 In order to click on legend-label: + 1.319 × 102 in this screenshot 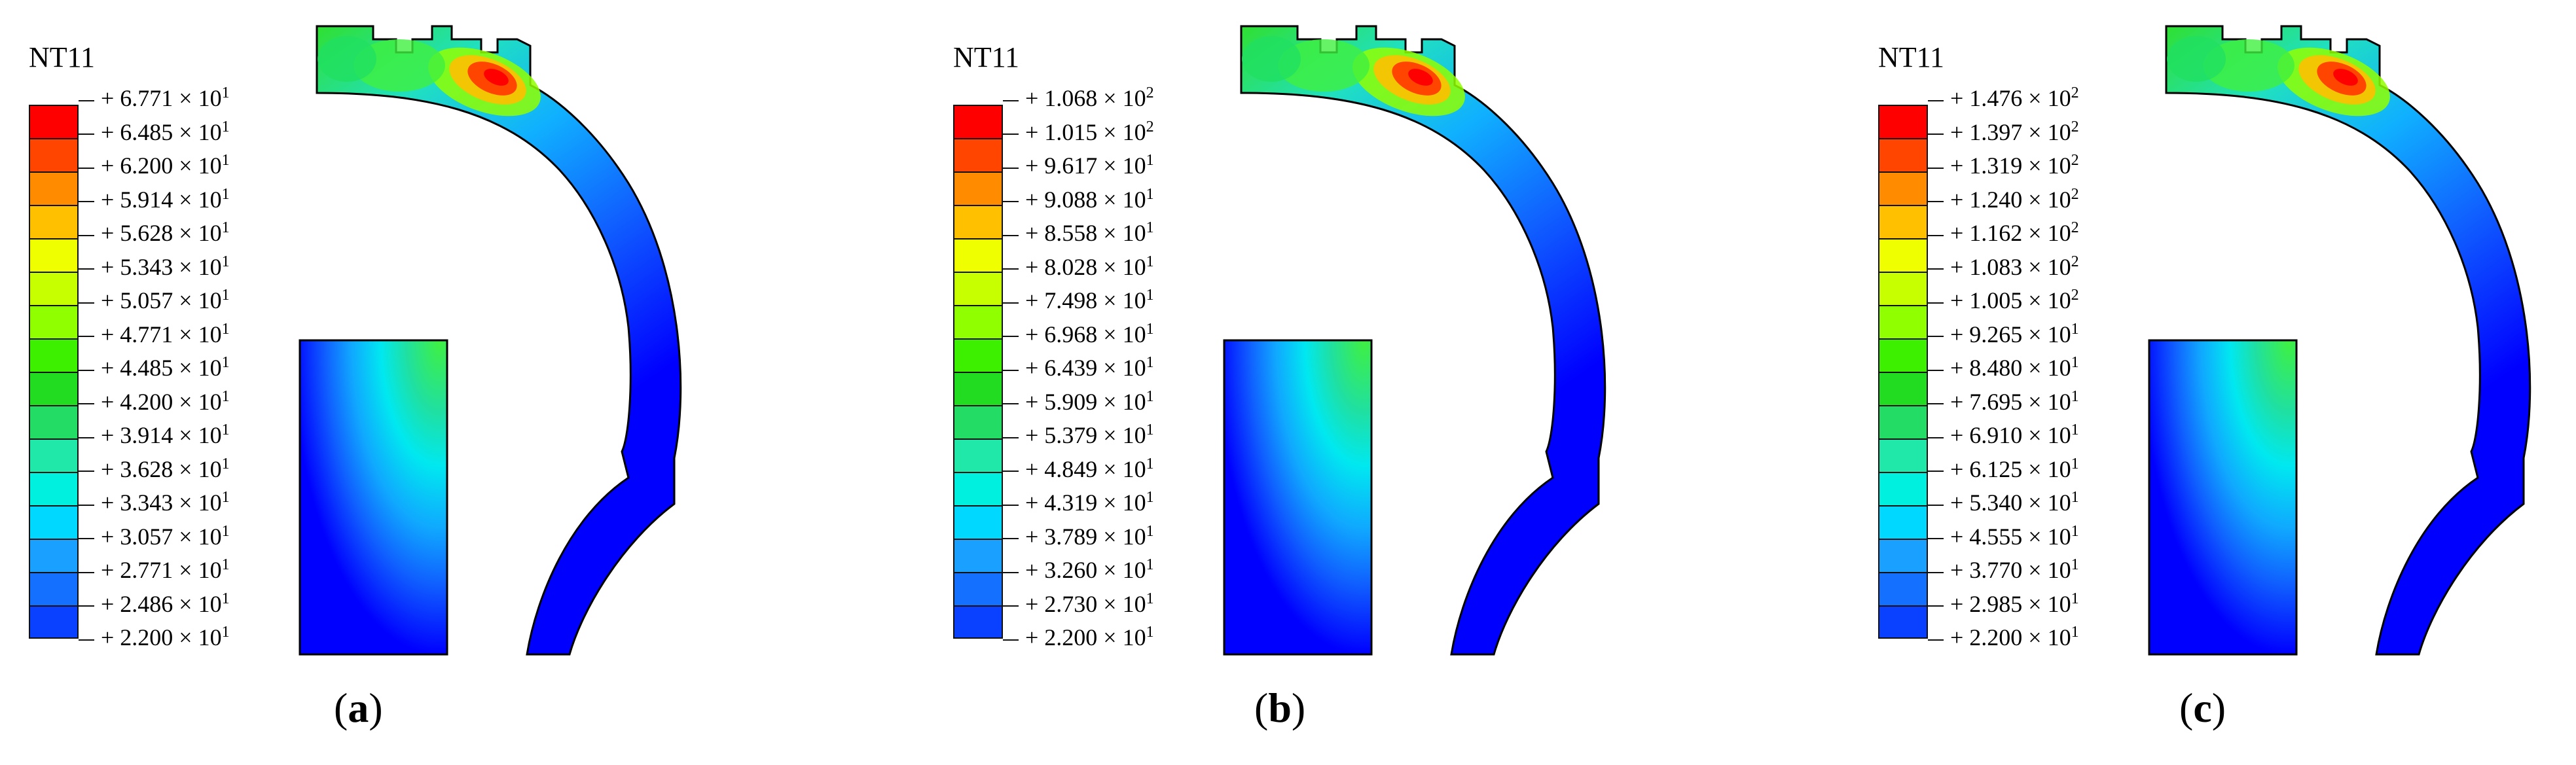, I will do `click(2003, 169)`.